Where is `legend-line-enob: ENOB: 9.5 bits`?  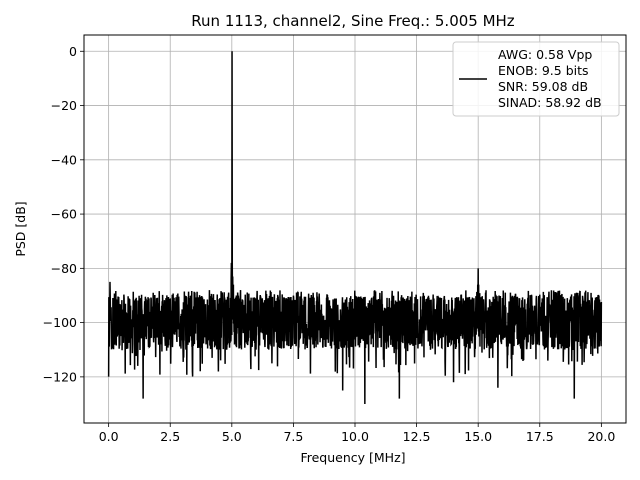 legend-line-enob: ENOB: 9.5 bits is located at coordinates (543, 70).